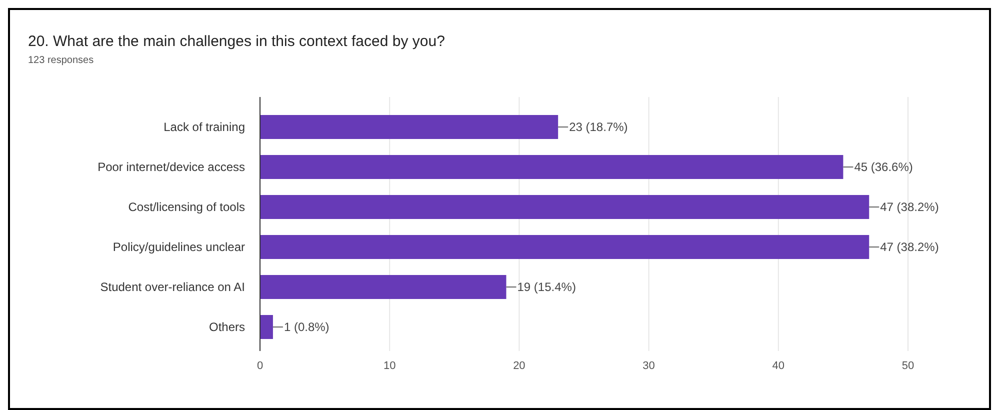  Describe the element at coordinates (307, 327) in the screenshot. I see `data-label: 1 (0.8%)` at that location.